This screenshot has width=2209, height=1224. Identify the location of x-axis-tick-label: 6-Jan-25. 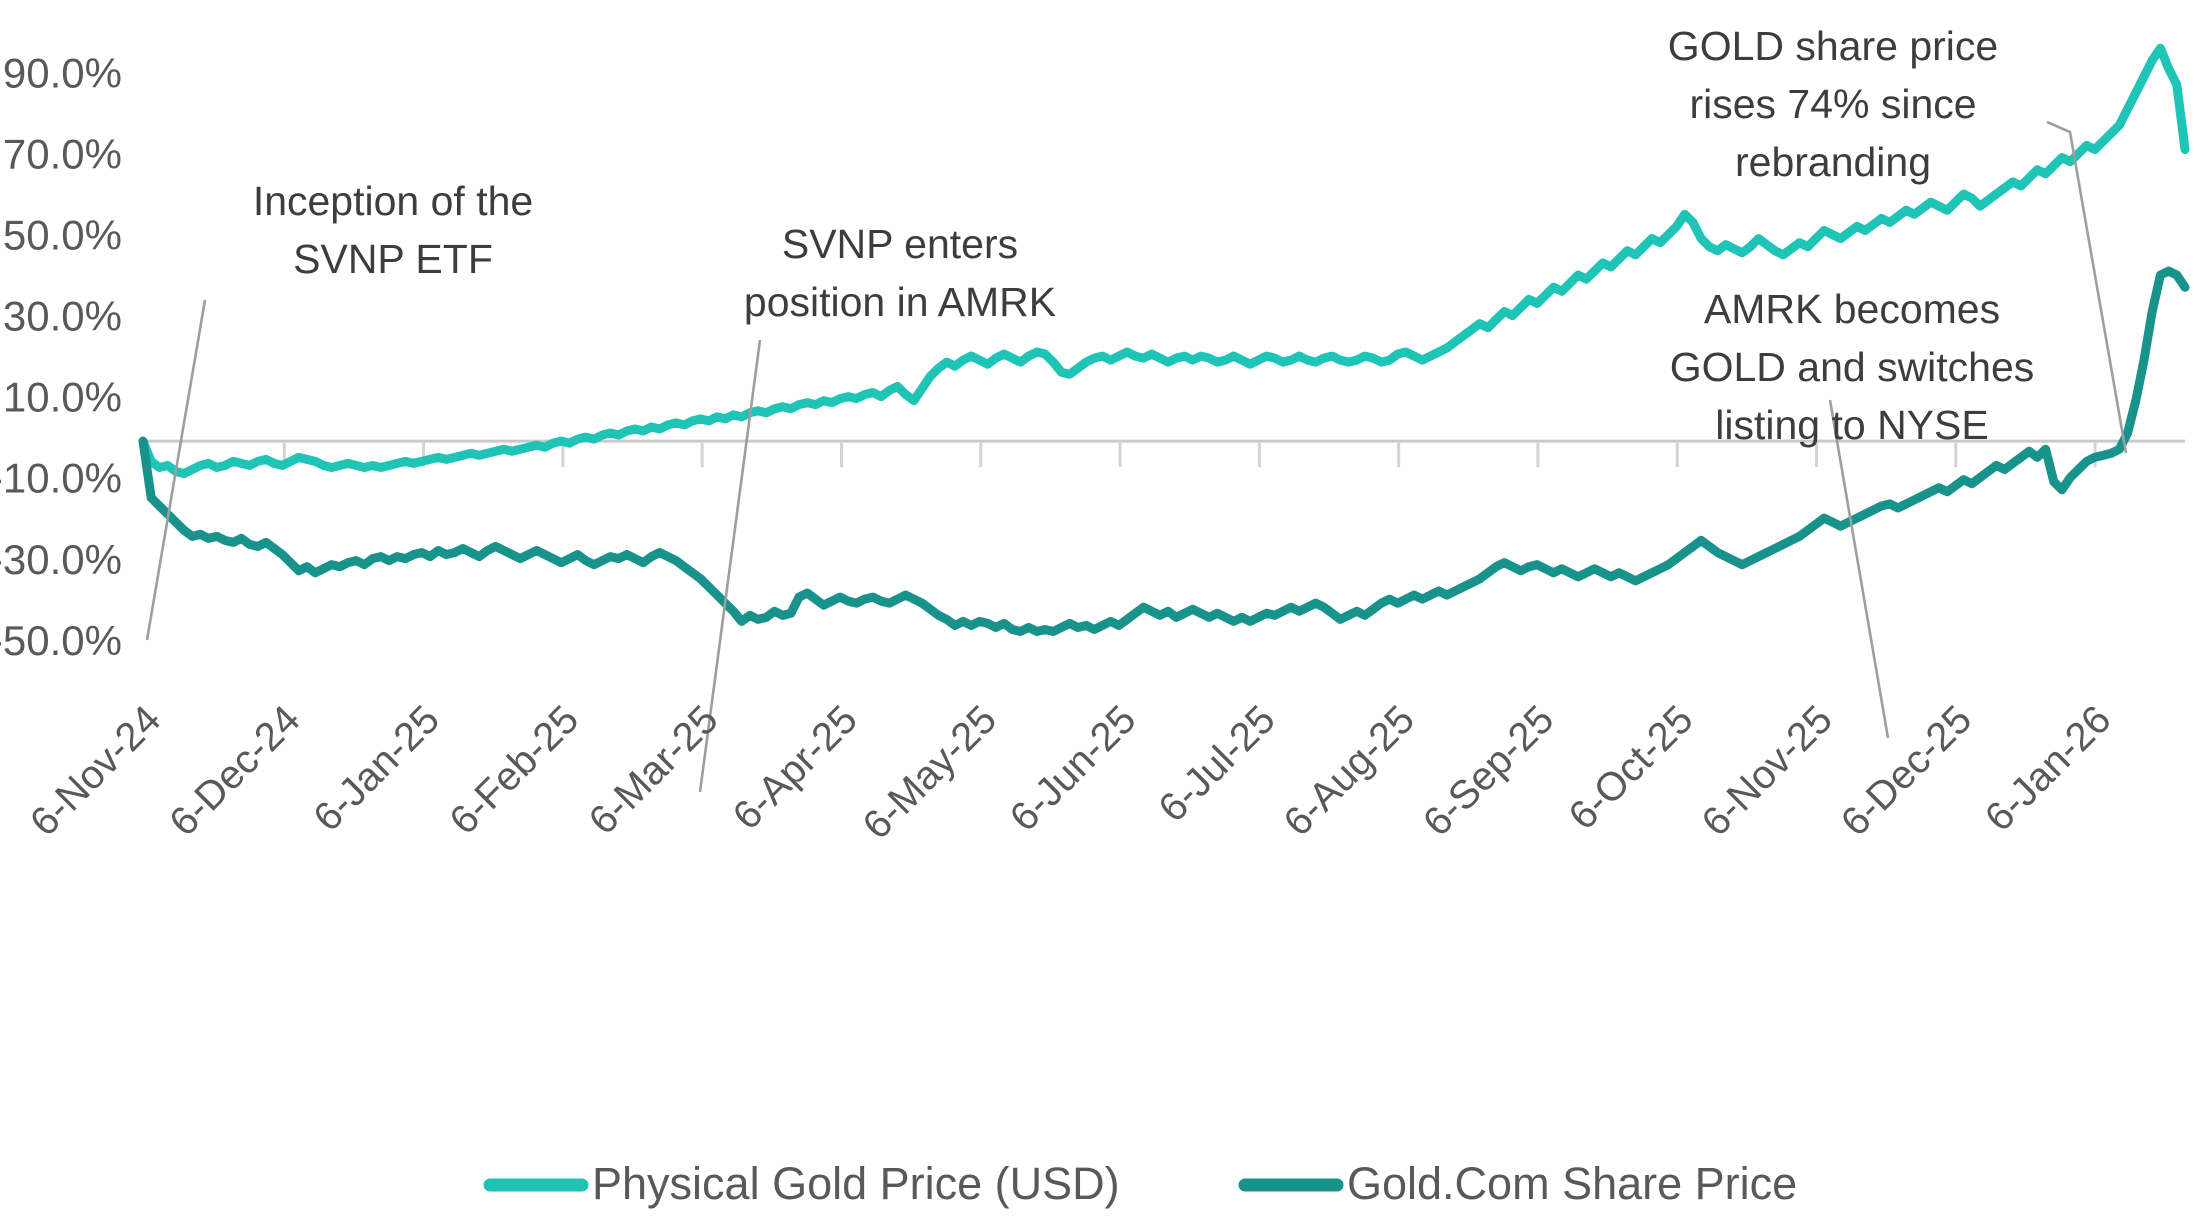
(376, 768).